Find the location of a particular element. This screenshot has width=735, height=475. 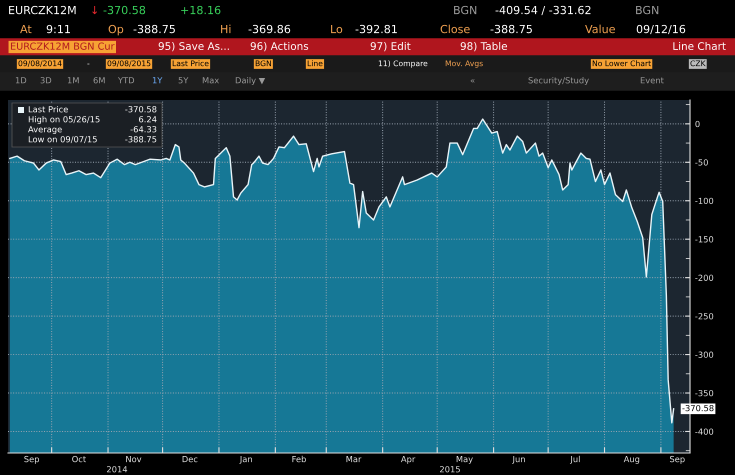

text: 96) Actions is located at coordinates (279, 47).